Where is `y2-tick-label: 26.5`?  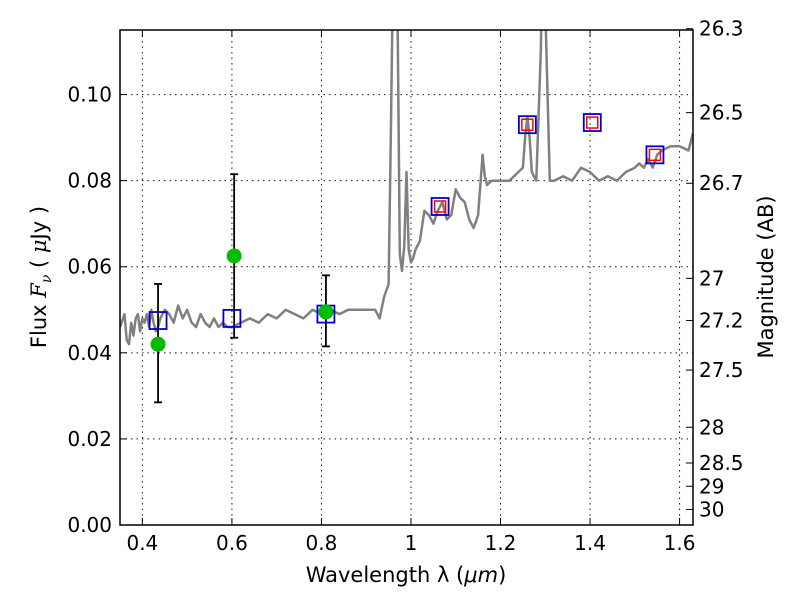
y2-tick-label: 26.5 is located at coordinates (721, 113).